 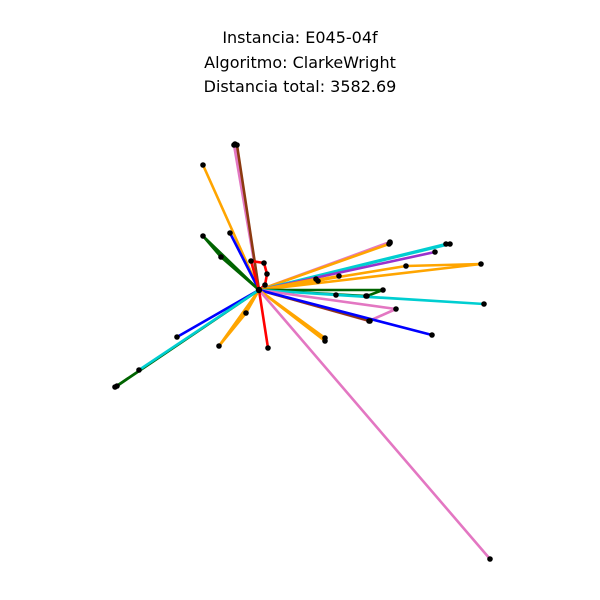 I want to click on title-algorithm: Algoritmo: ClarkeWright, so click(x=300, y=62).